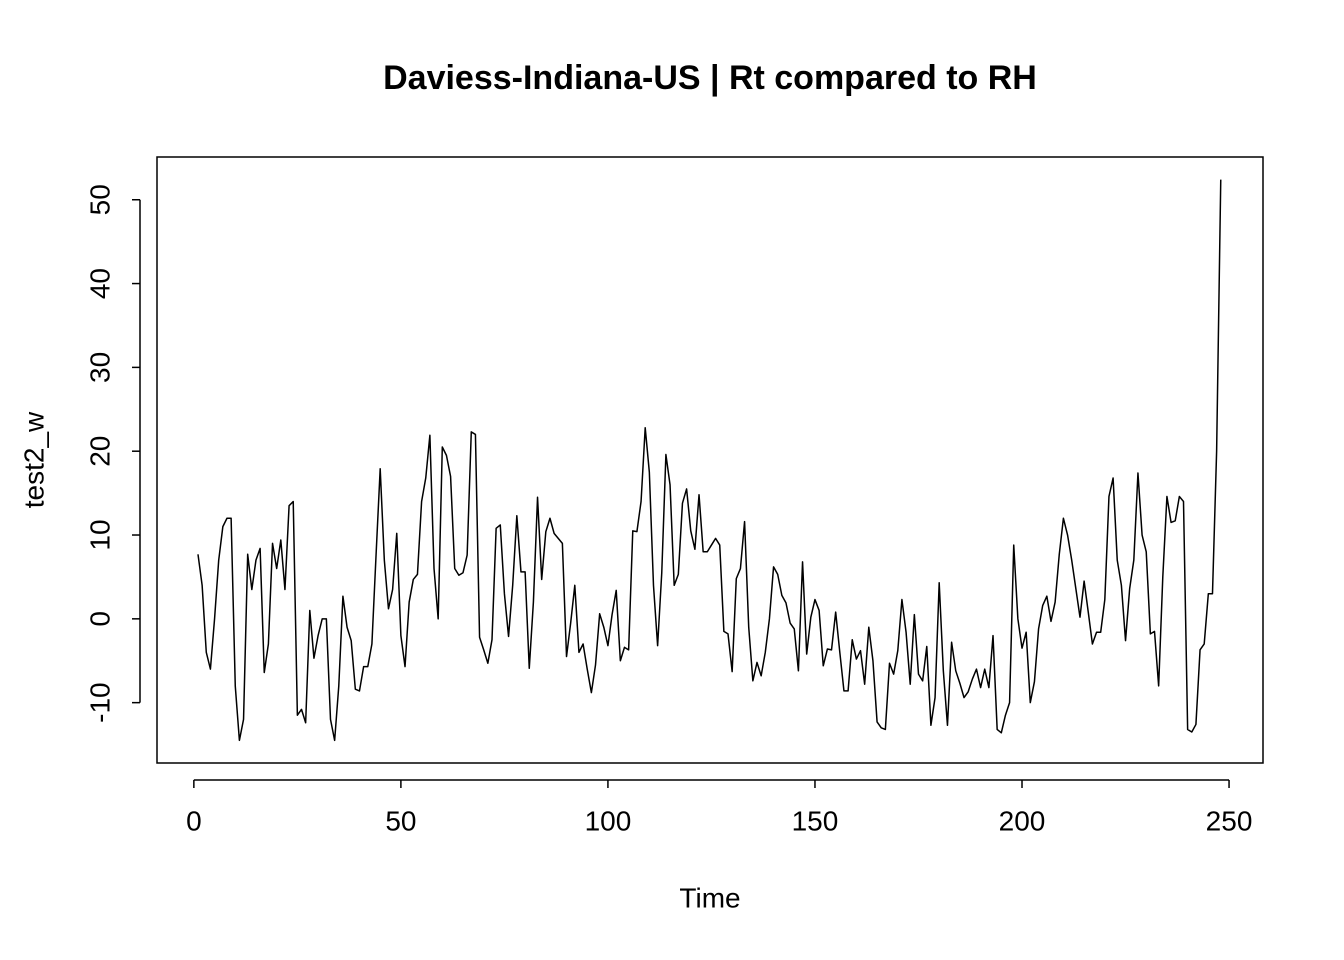 Image resolution: width=1344 pixels, height=960 pixels. Describe the element at coordinates (99, 367) in the screenshot. I see `y-tick-label: 30` at that location.